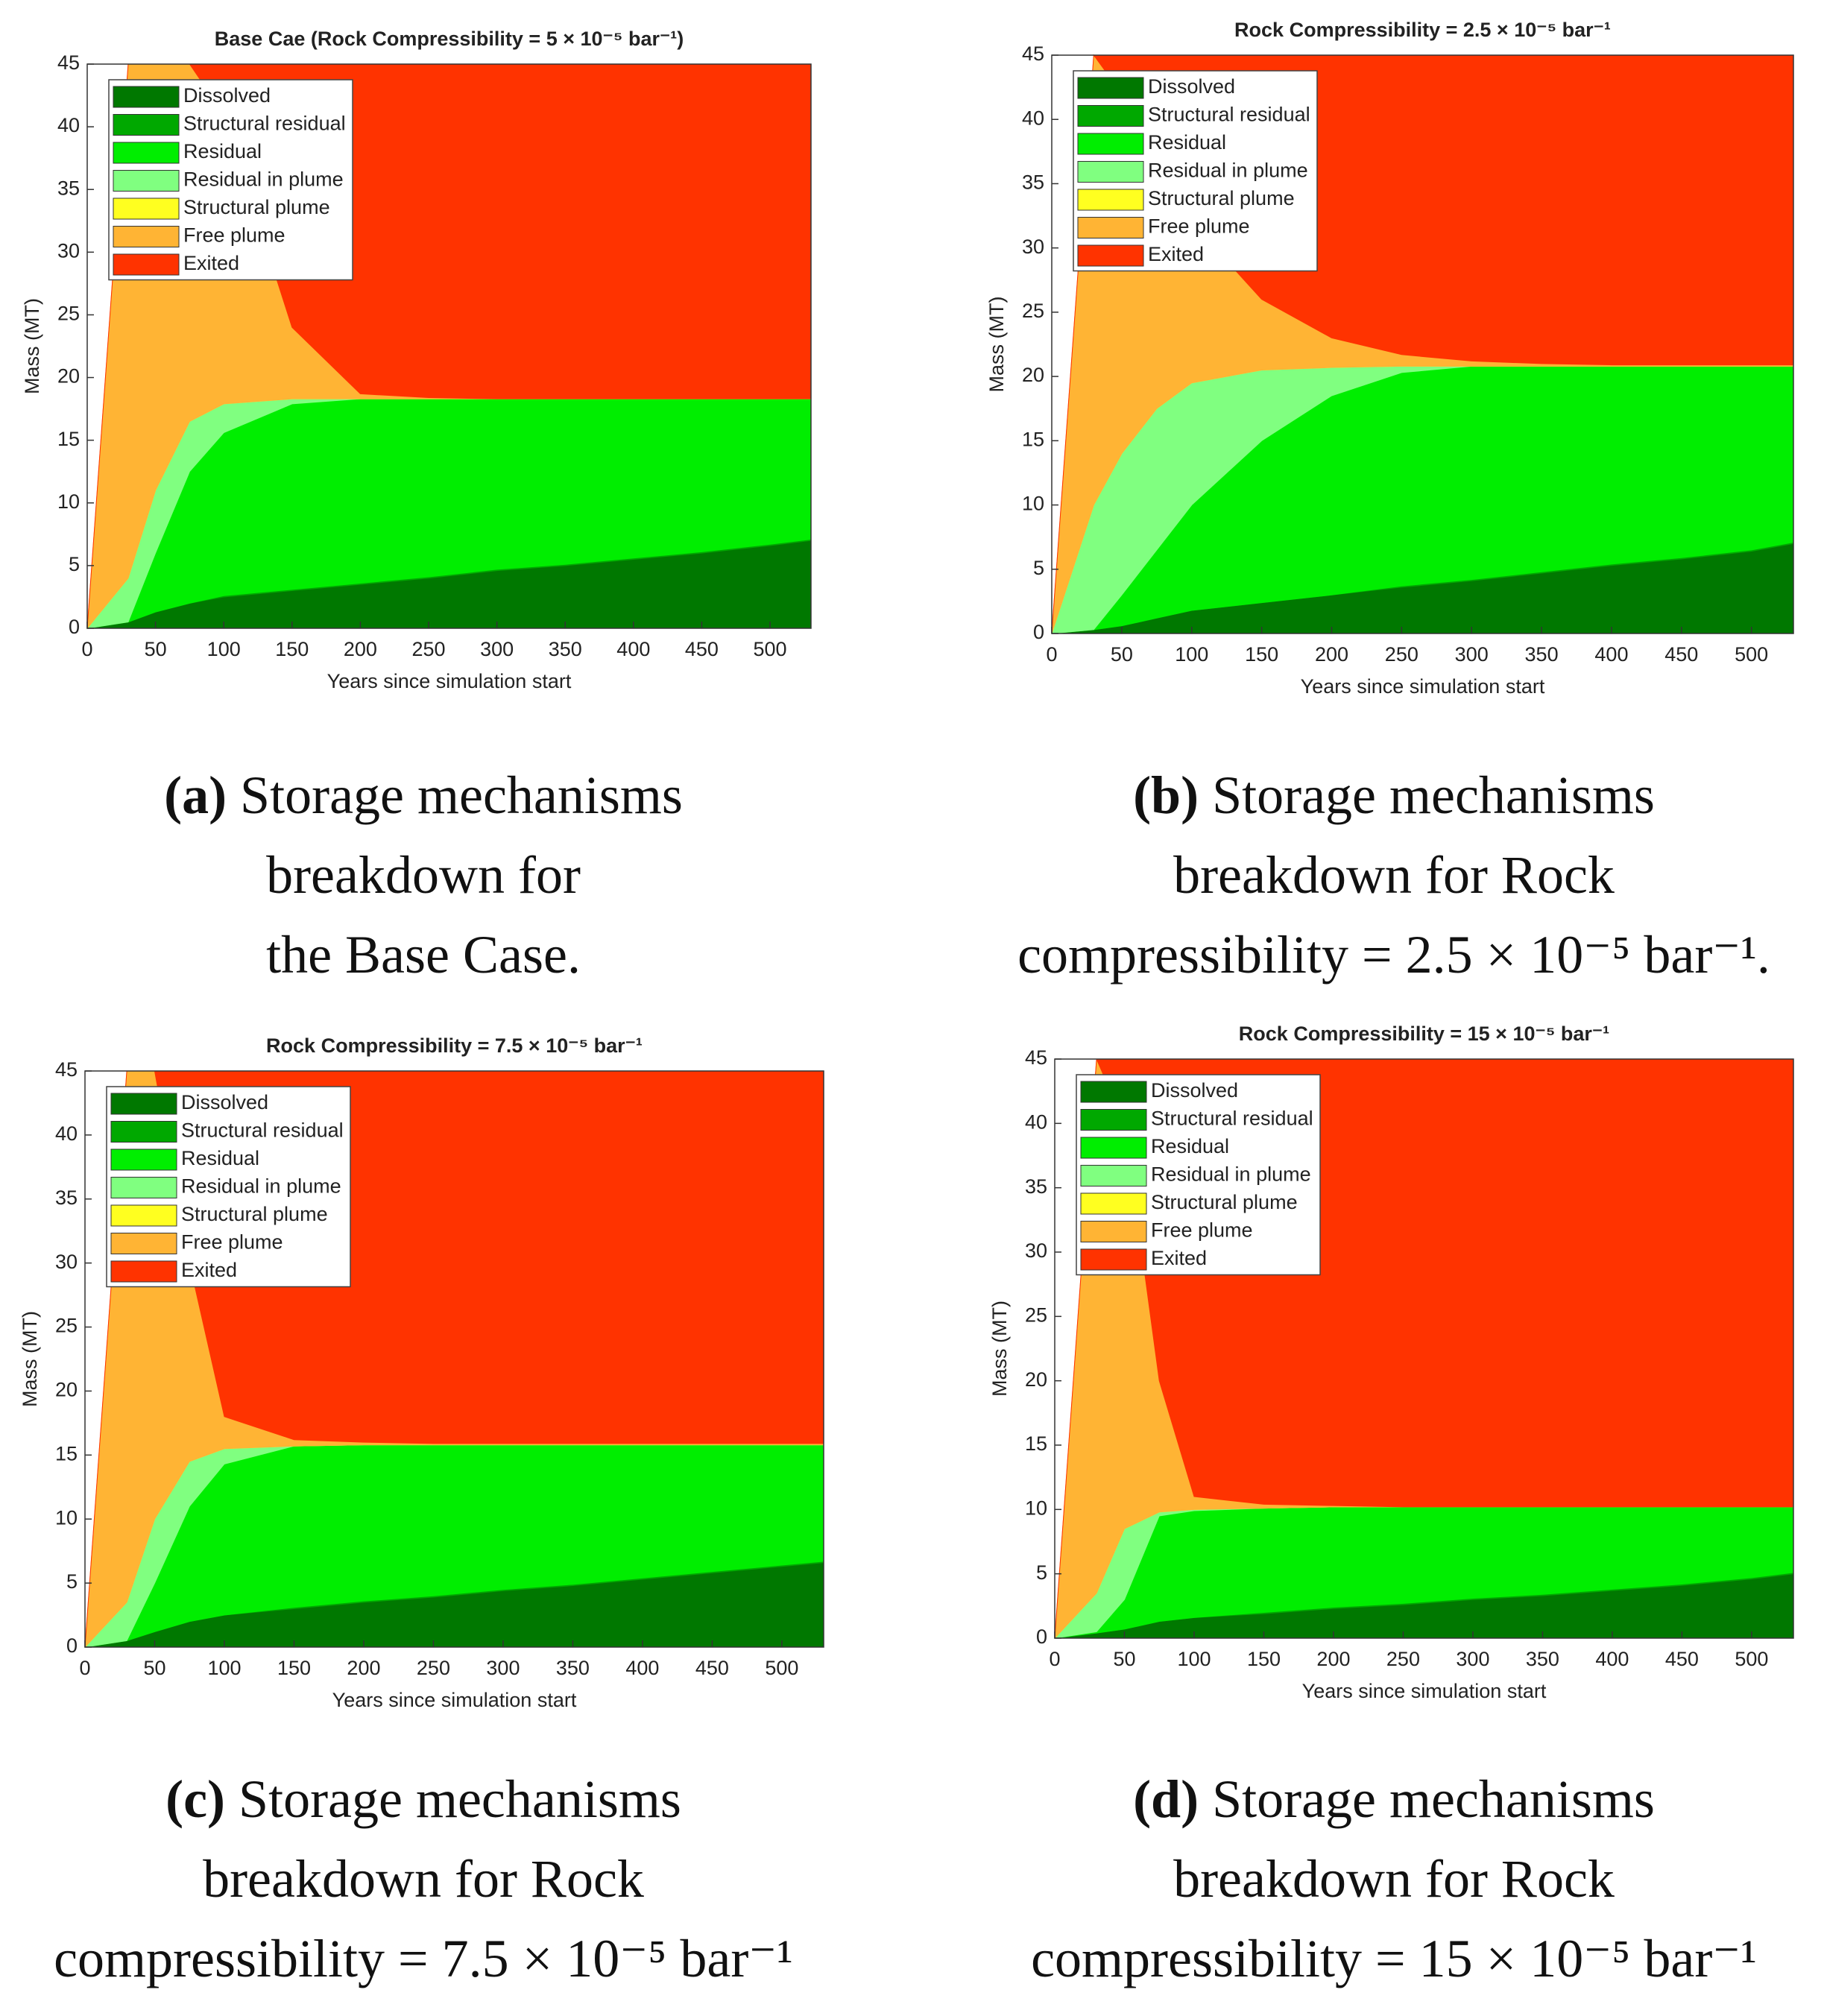  What do you see at coordinates (84, 1668) in the screenshot?
I see `x-tick-label: 0` at bounding box center [84, 1668].